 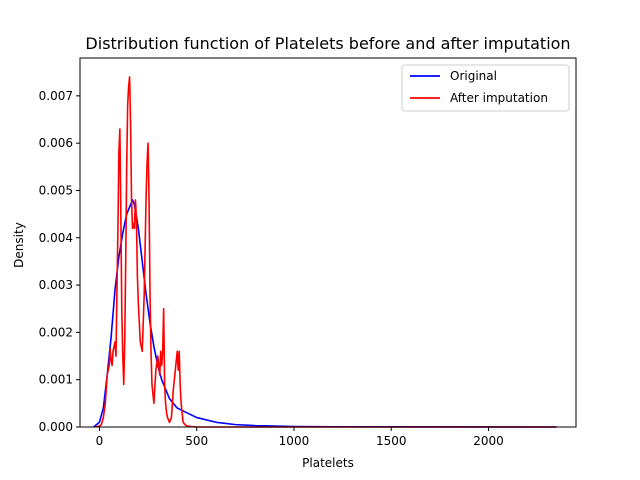 I want to click on x-tick-label: 0, so click(x=100, y=441).